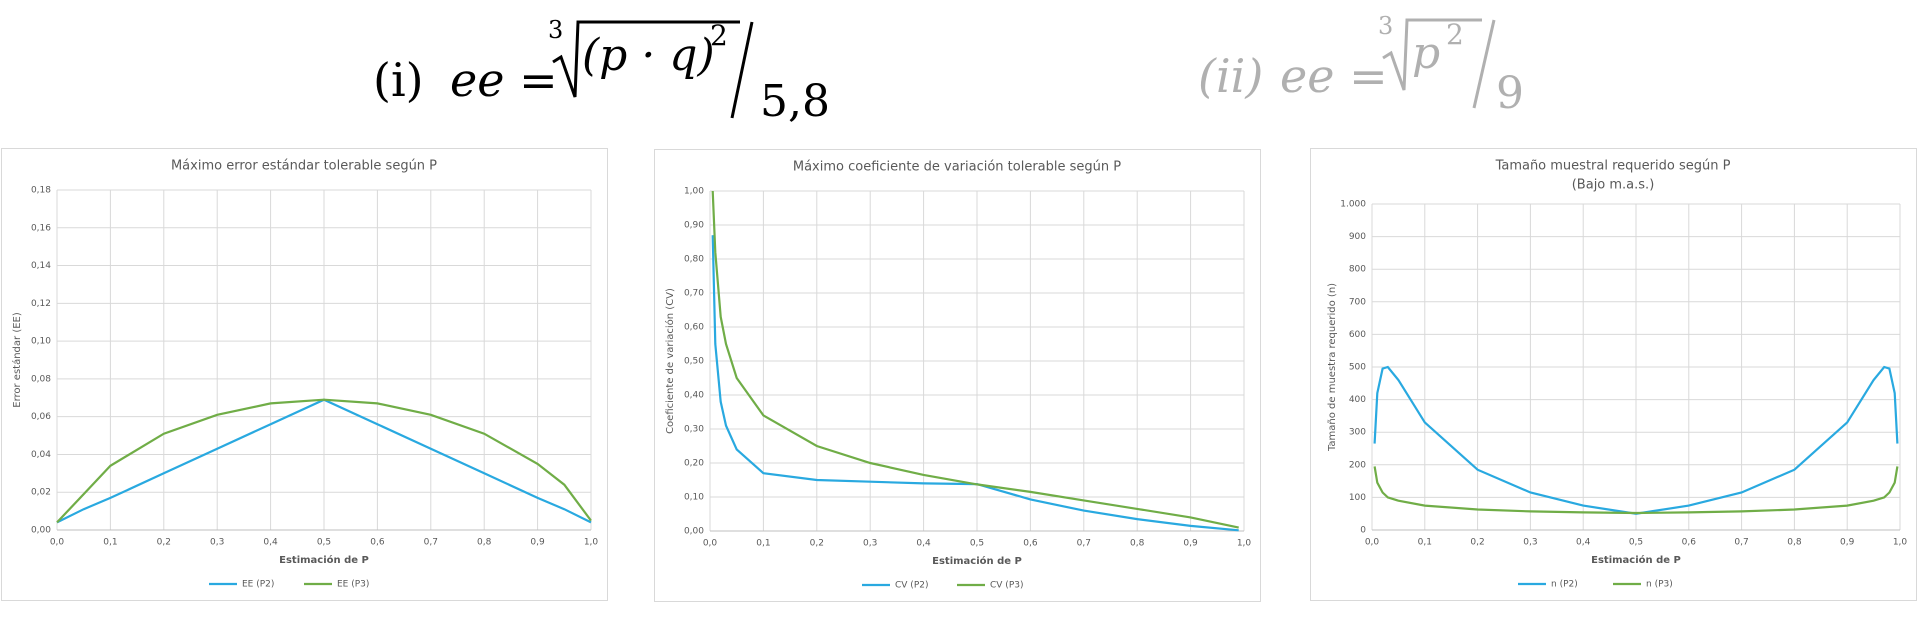 This screenshot has height=617, width=1920. What do you see at coordinates (694, 192) in the screenshot?
I see `y-tick-label: 1,00` at bounding box center [694, 192].